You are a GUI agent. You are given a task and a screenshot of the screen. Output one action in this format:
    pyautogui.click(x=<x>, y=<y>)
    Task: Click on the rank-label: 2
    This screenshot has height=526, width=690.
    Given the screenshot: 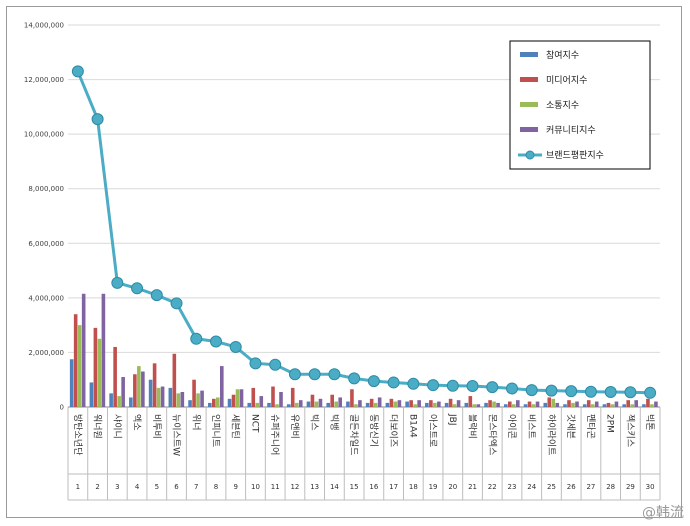 What is the action you would take?
    pyautogui.click(x=97, y=487)
    